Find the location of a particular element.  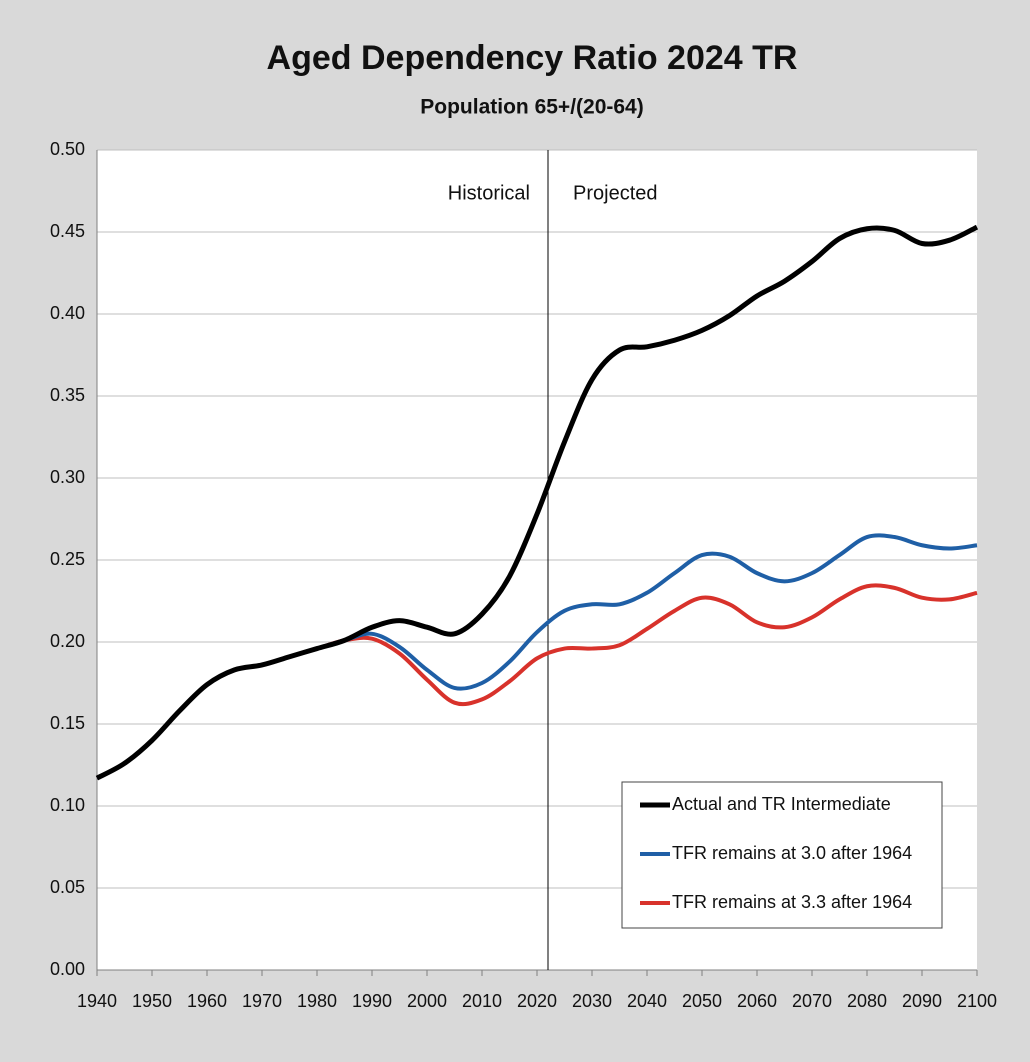

x-tick-label: 1970 is located at coordinates (262, 1001).